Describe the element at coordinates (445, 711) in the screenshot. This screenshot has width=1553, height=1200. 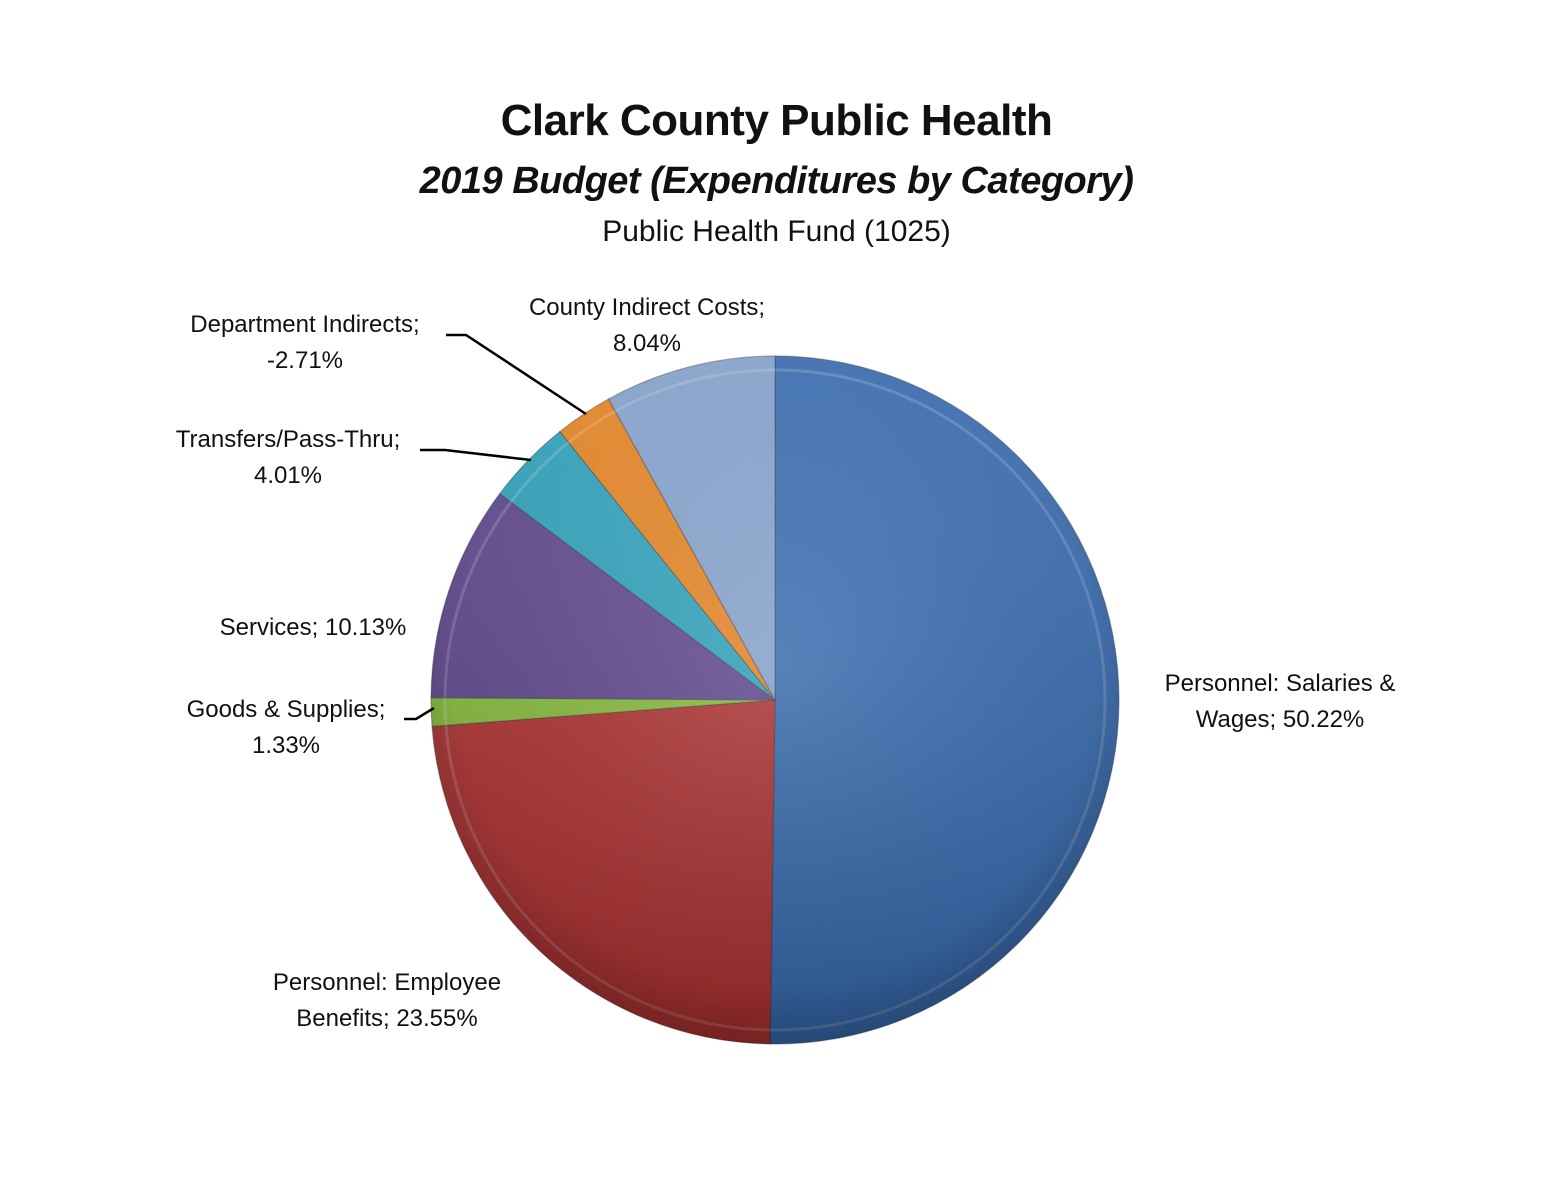
I see `slice-bevel` at that location.